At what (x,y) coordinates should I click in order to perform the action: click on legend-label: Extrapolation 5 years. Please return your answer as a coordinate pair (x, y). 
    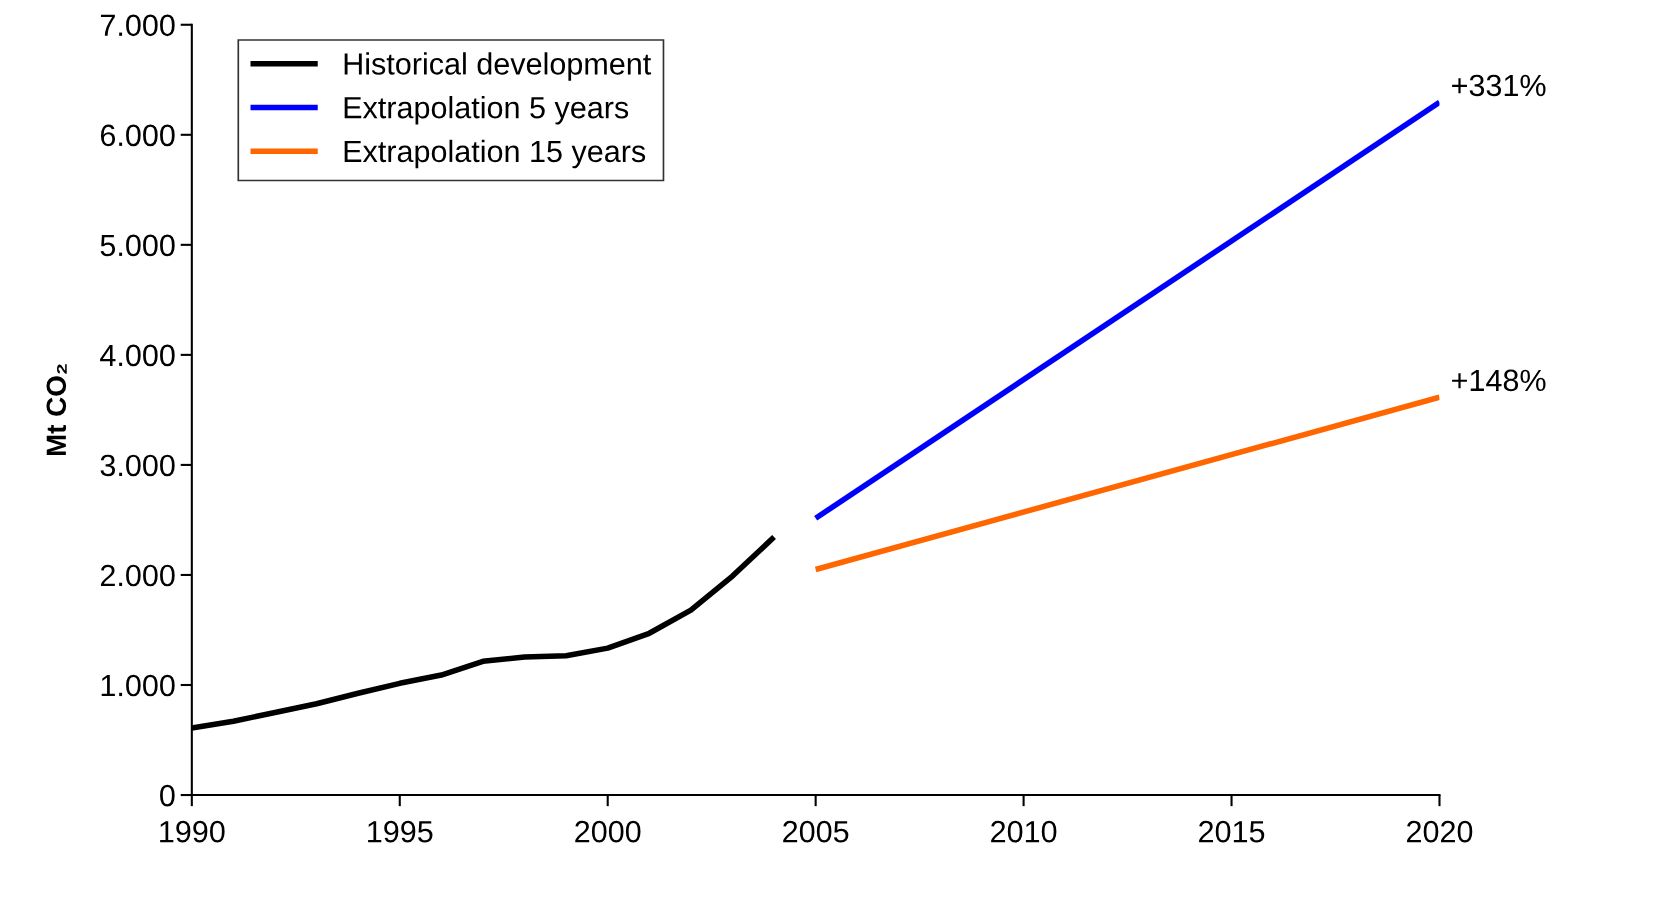
    Looking at the image, I should click on (486, 110).